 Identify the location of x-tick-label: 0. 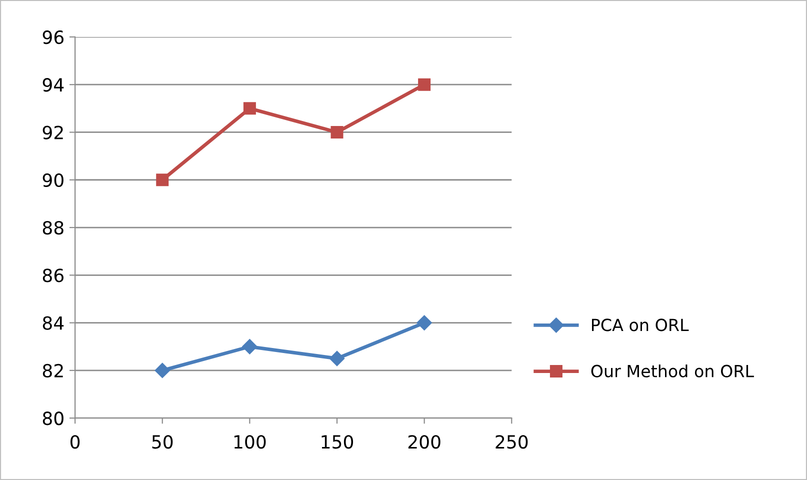
(75, 442).